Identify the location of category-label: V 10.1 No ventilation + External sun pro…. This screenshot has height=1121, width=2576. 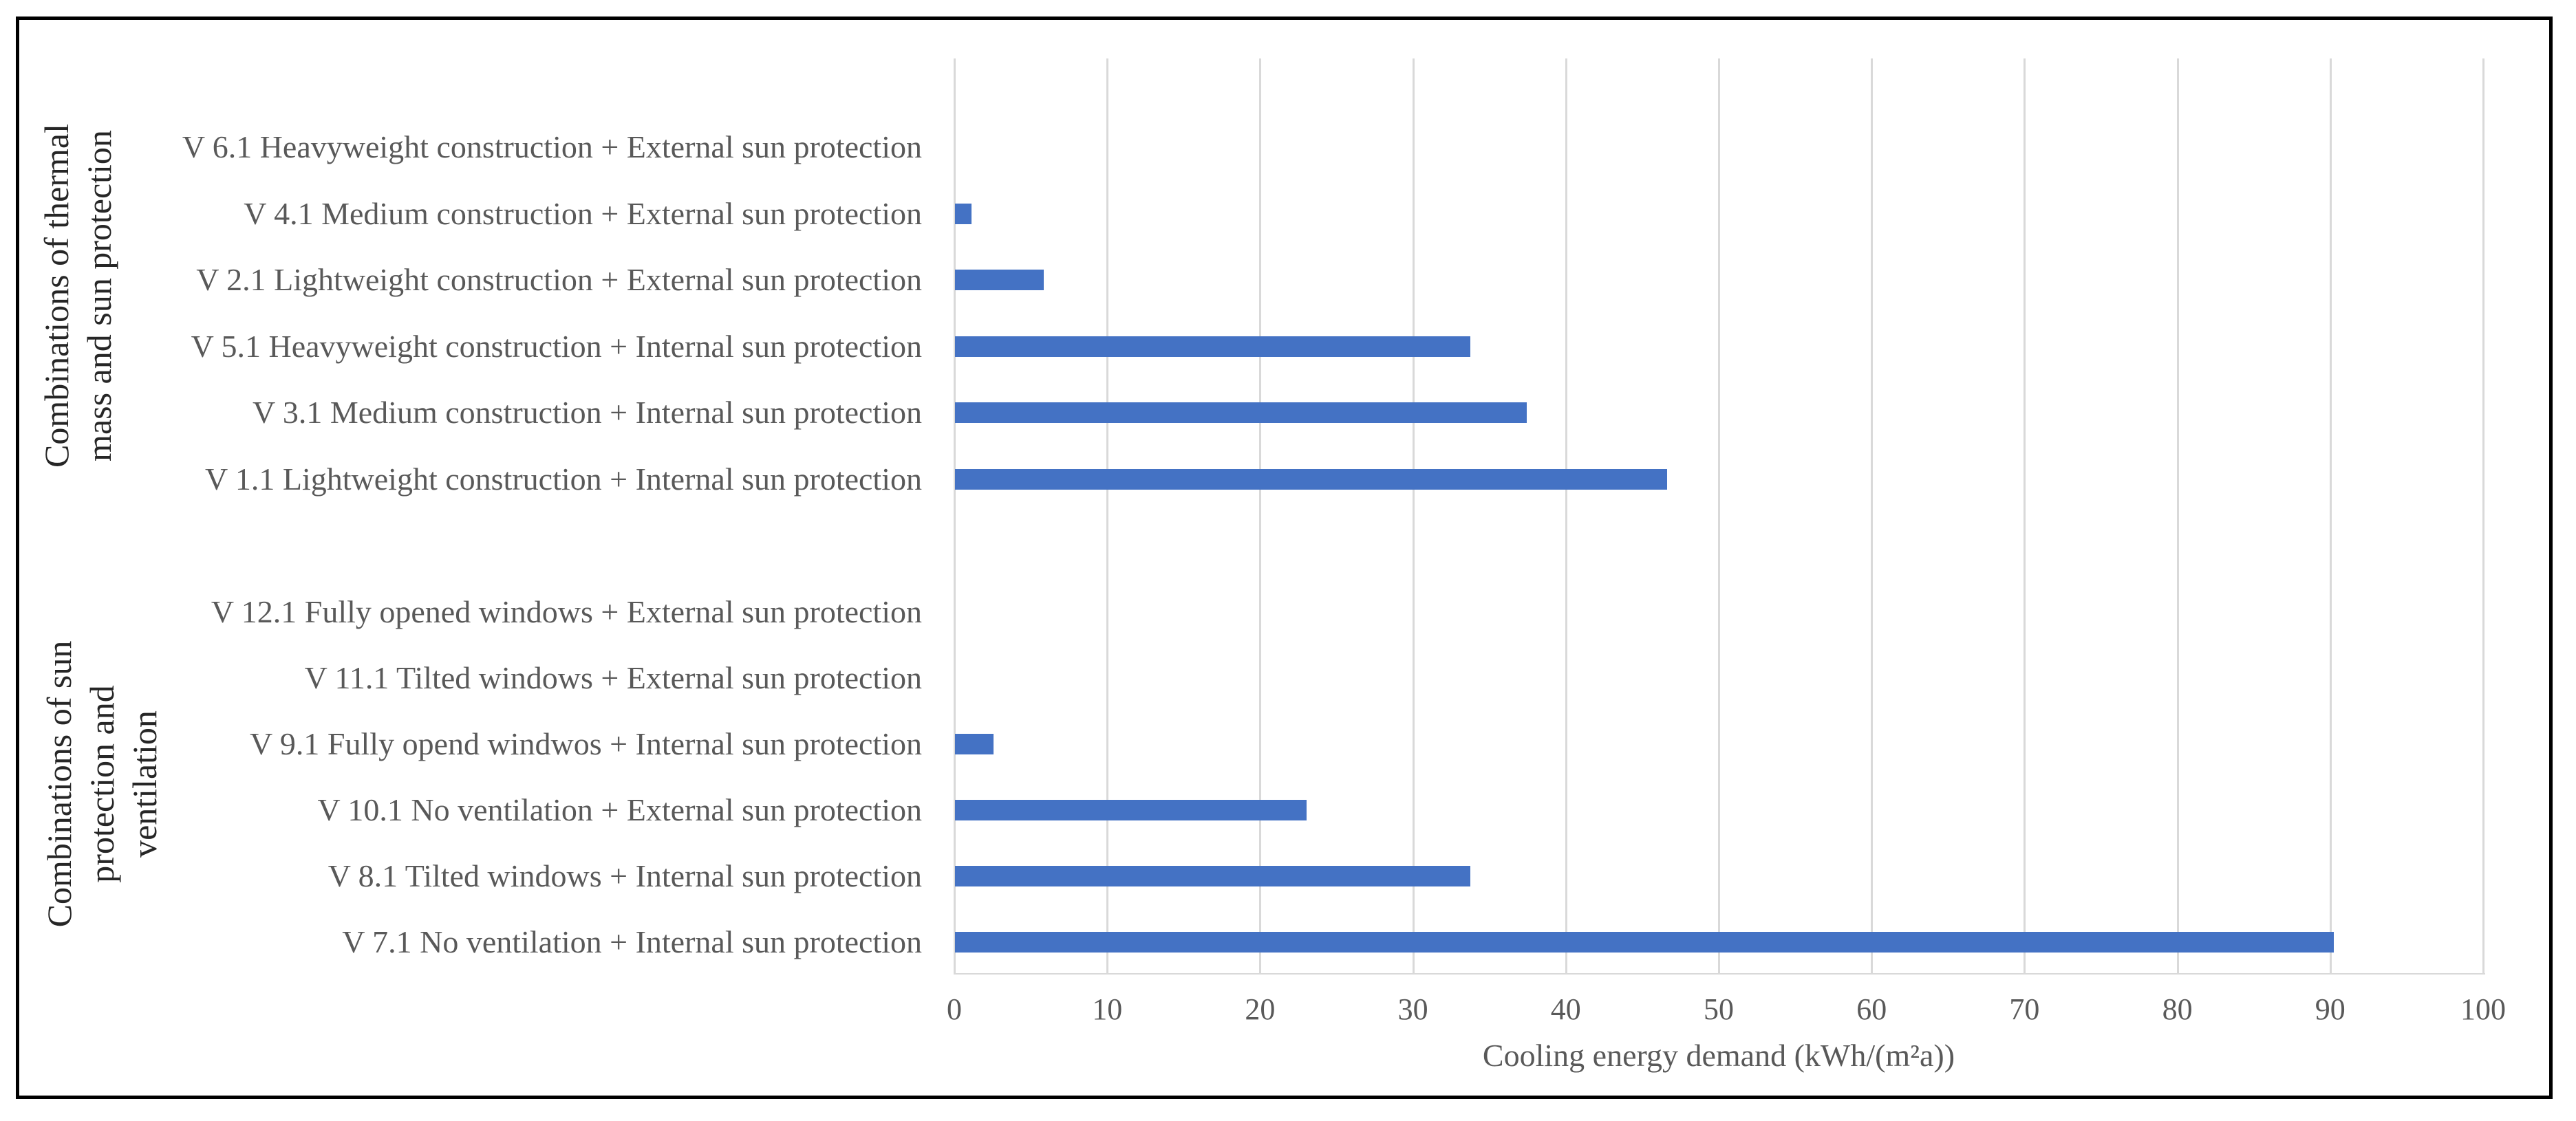
(620, 809).